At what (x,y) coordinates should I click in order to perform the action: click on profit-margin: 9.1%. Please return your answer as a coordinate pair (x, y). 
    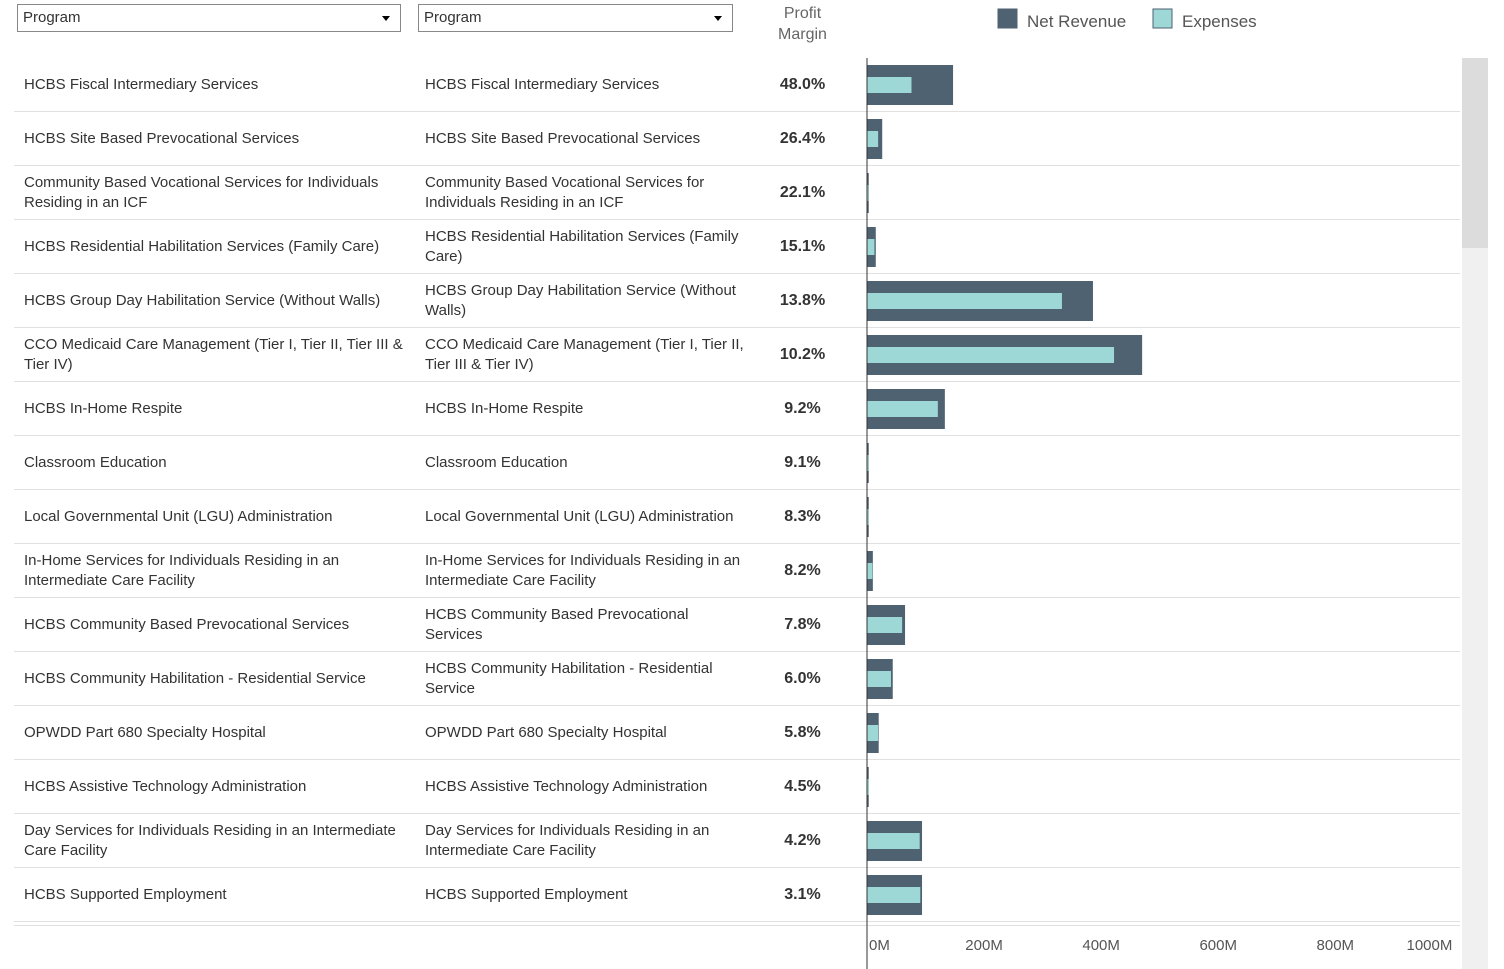
    Looking at the image, I should click on (802, 462).